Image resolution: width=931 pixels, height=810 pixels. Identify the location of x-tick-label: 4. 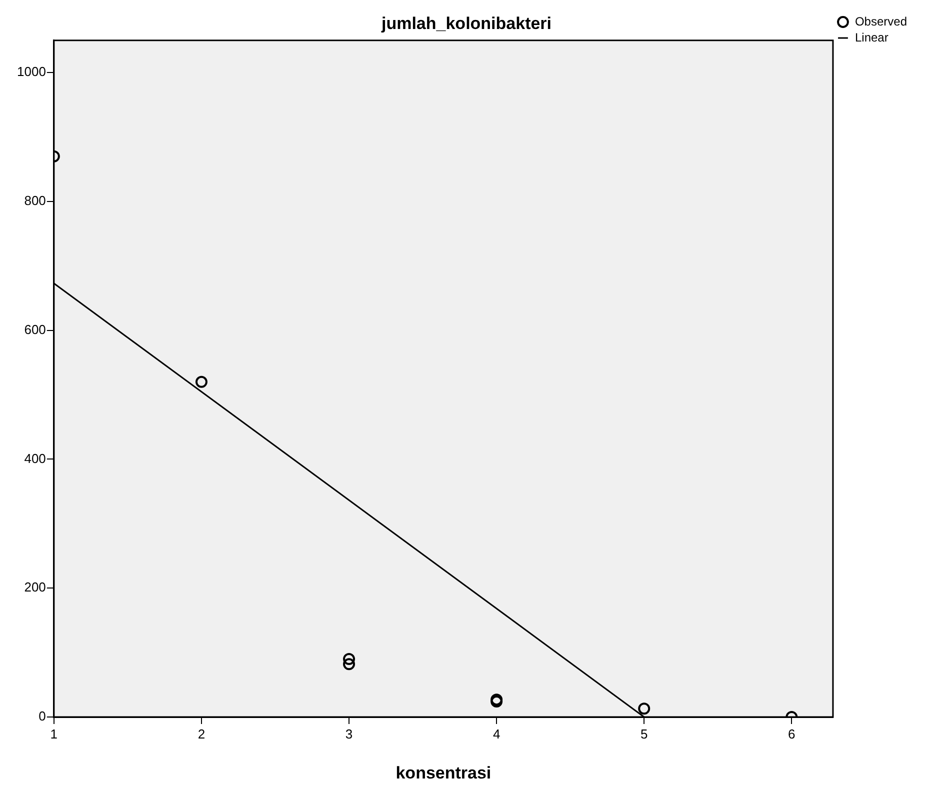
(496, 734).